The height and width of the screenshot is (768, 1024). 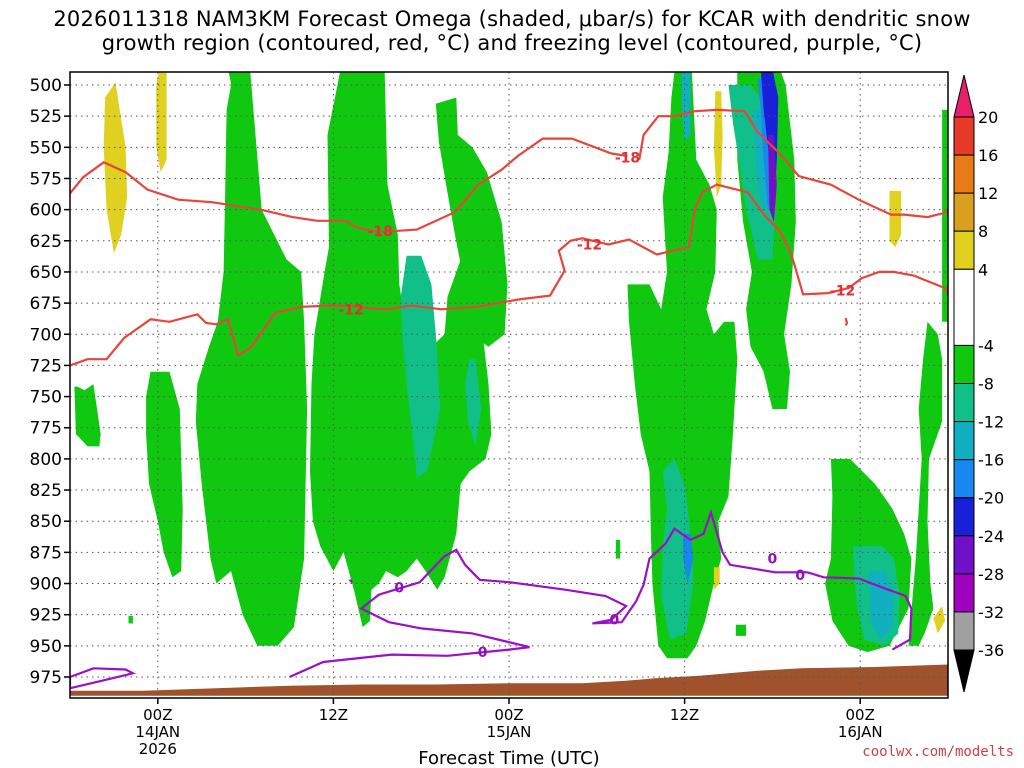 What do you see at coordinates (991, 612) in the screenshot?
I see `colorbar-label--32: -32` at bounding box center [991, 612].